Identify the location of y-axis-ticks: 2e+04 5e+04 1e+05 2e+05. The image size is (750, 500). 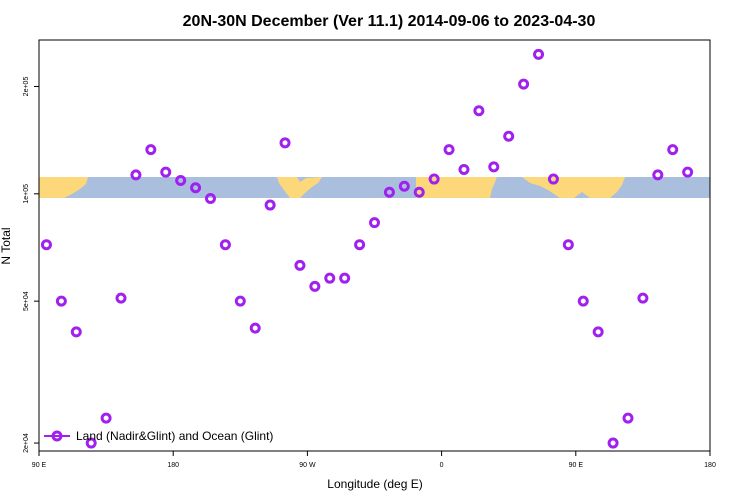
(31, 265).